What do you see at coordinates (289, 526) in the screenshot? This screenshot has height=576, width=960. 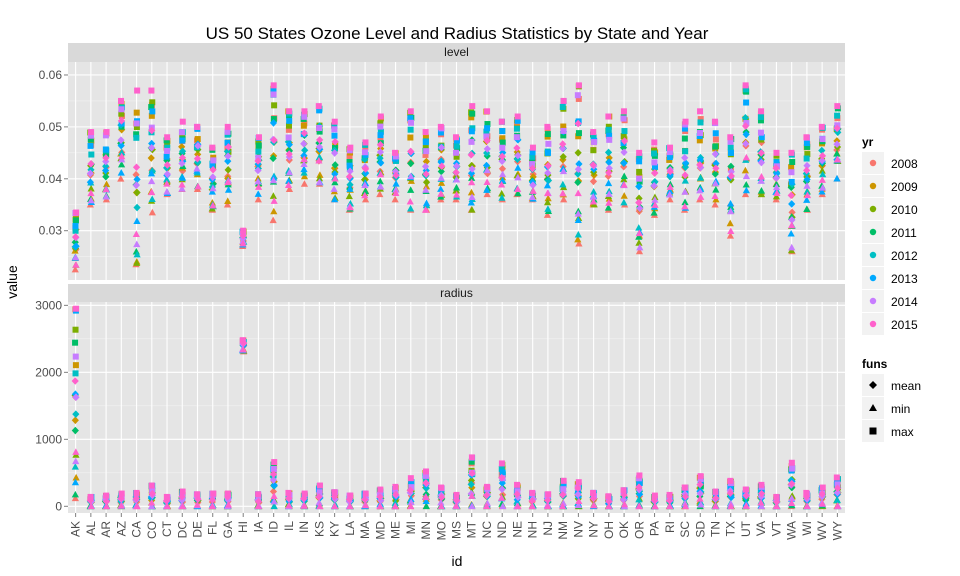 I see `x-tick-label-IL: IL` at bounding box center [289, 526].